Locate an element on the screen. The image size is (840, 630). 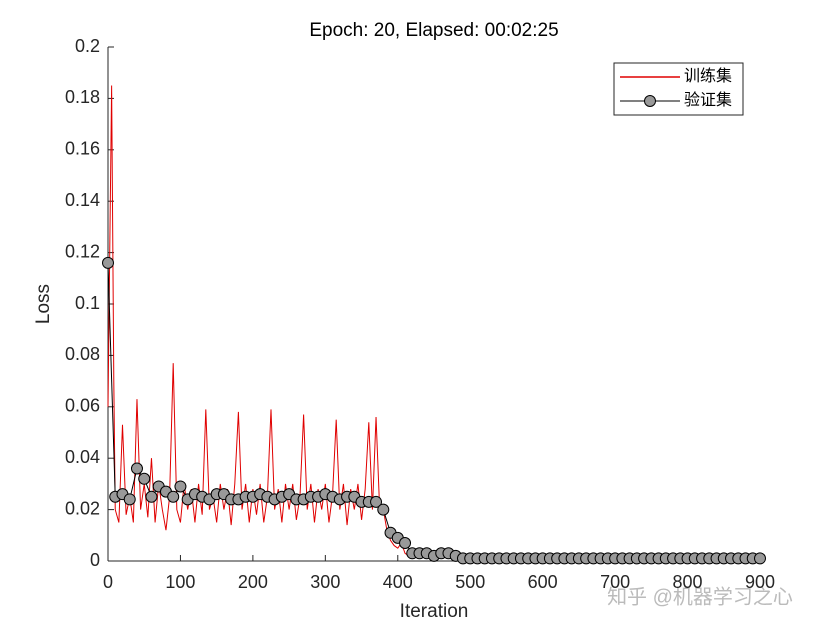
watermark: 知乎 @机器学习之心 is located at coordinates (700, 596).